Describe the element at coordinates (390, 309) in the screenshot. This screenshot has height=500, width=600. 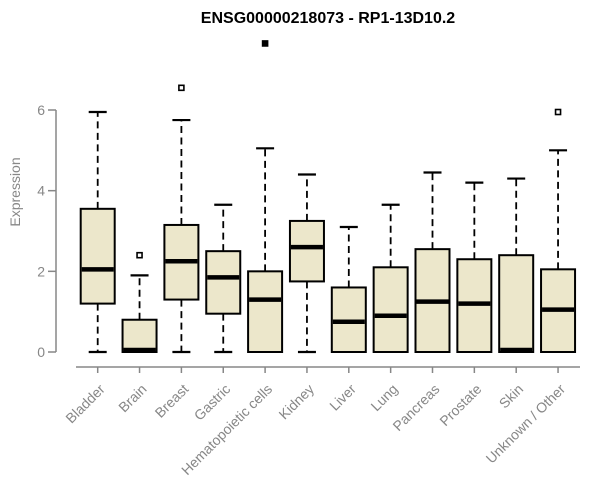
I see `box-lung` at that location.